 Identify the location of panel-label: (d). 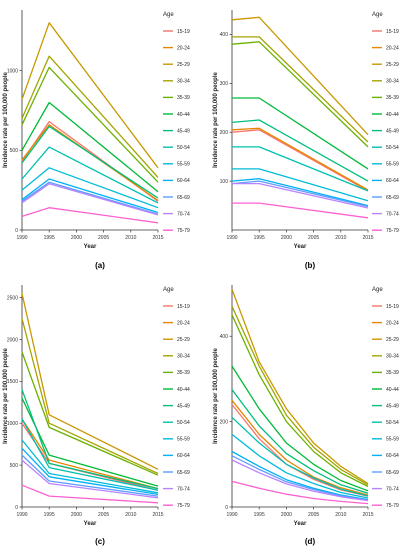
(310, 541).